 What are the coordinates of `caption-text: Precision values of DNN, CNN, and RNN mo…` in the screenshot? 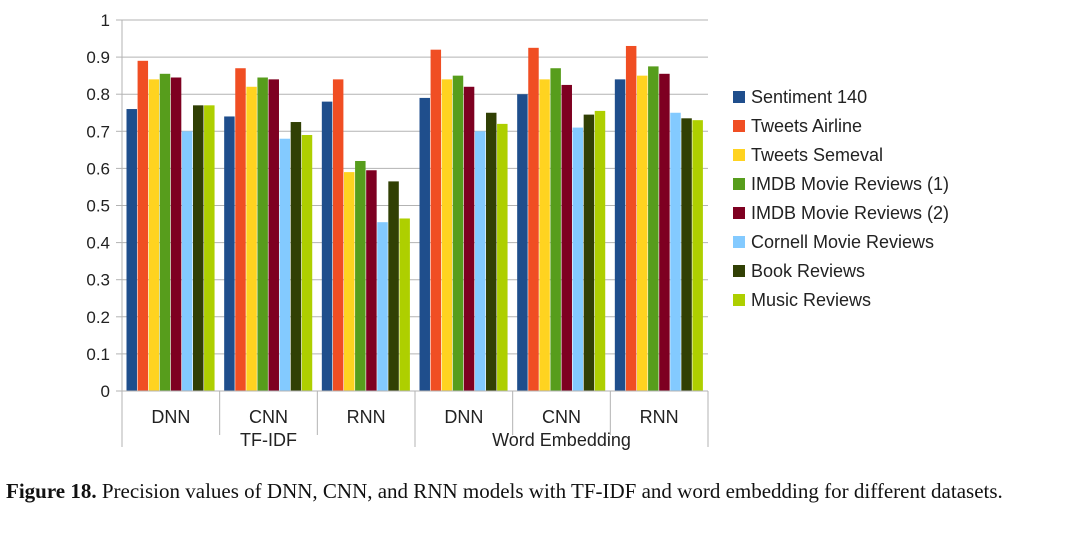 It's located at (552, 491).